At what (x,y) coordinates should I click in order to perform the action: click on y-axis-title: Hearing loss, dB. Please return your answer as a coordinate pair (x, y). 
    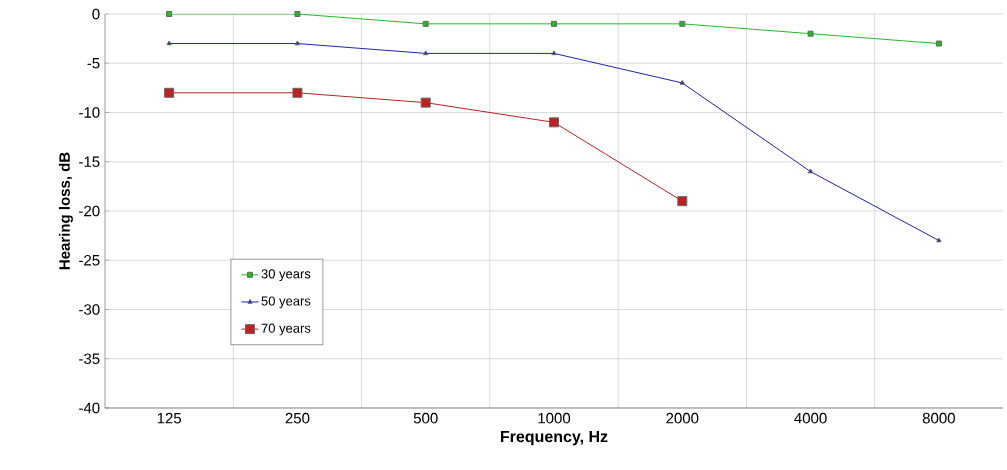
    Looking at the image, I should click on (65, 211).